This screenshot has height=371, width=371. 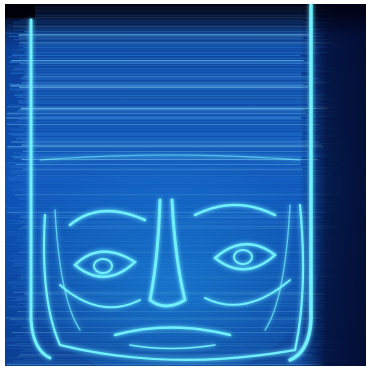 I want to click on right-pupil, so click(x=243, y=257).